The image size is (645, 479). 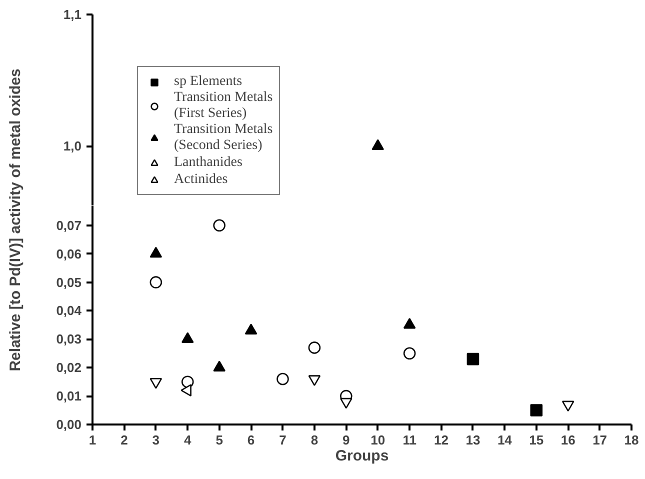 I want to click on y-tick-label: 0,03, so click(x=69, y=339).